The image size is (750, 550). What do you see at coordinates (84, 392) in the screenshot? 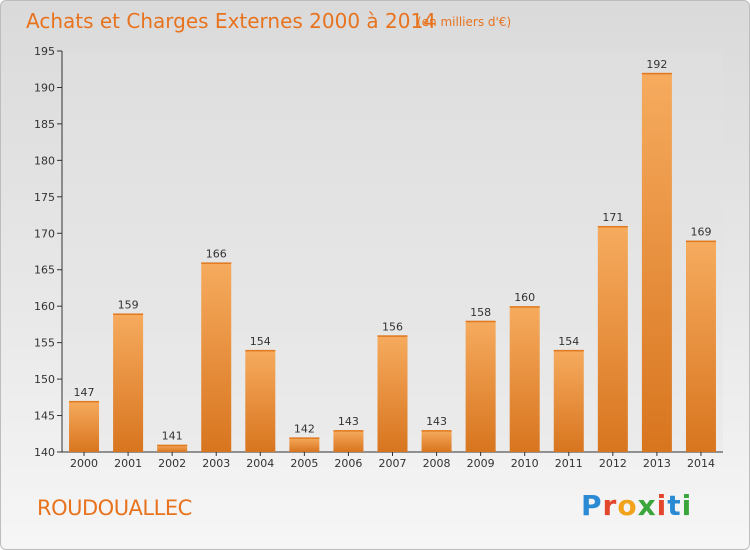
I see `data-label: 147` at bounding box center [84, 392].